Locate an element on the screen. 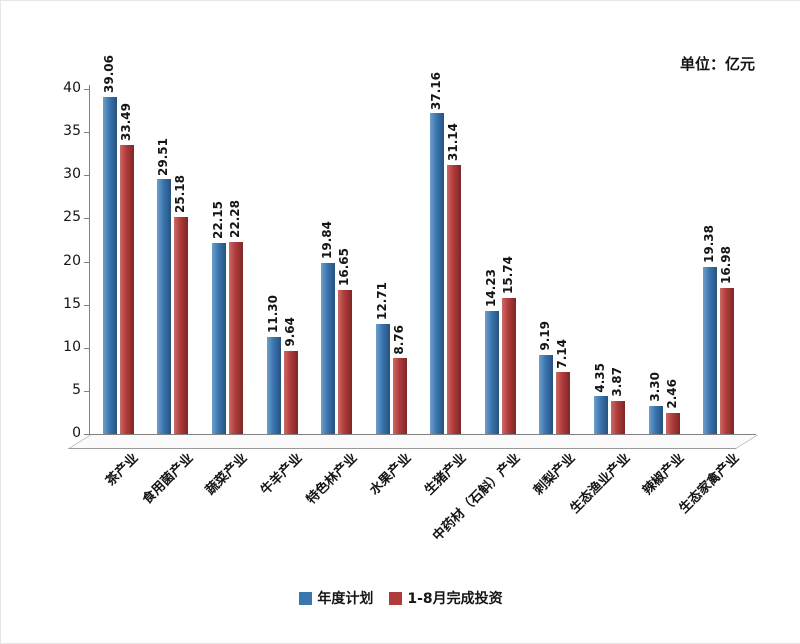 The width and height of the screenshot is (800, 644). value-label: 9.64 is located at coordinates (289, 332).